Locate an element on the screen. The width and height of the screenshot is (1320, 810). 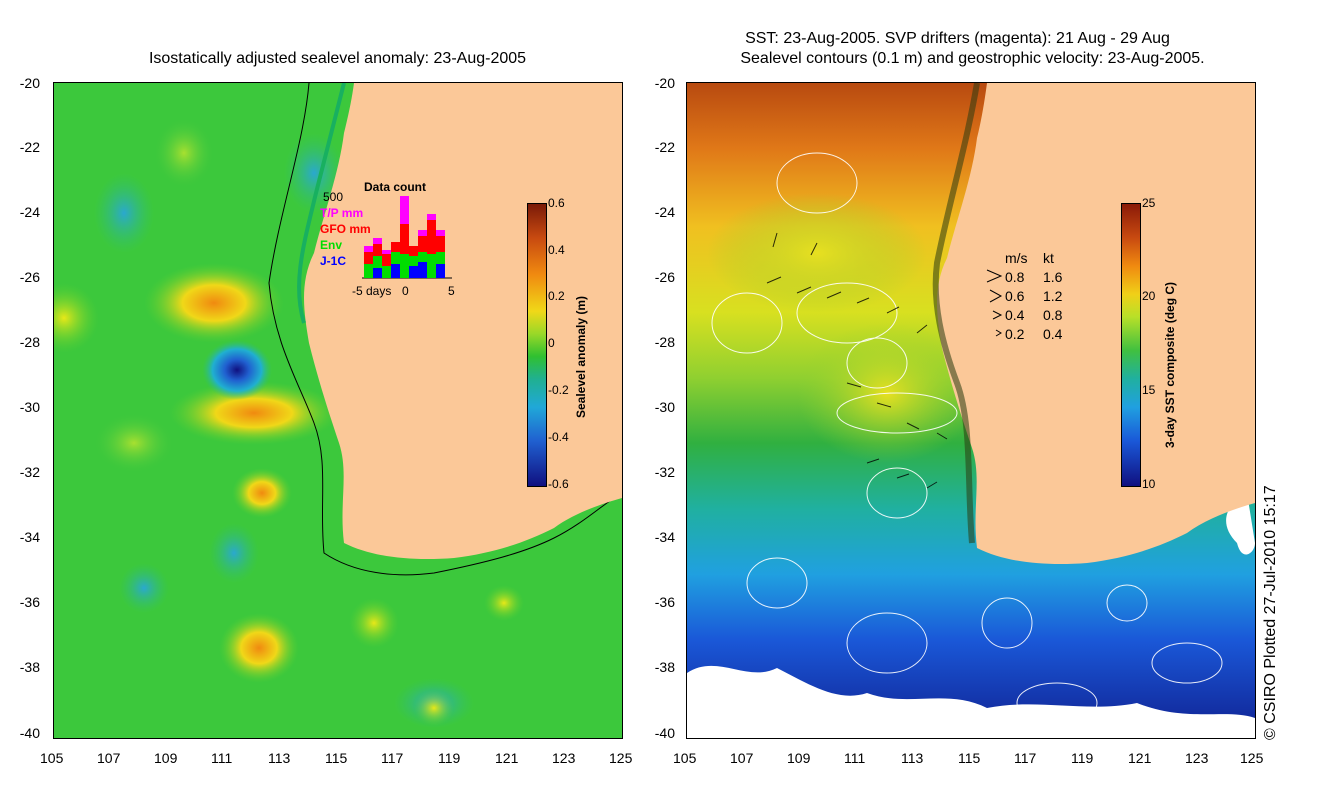
left-y-tick: -40 is located at coordinates (29, 733).